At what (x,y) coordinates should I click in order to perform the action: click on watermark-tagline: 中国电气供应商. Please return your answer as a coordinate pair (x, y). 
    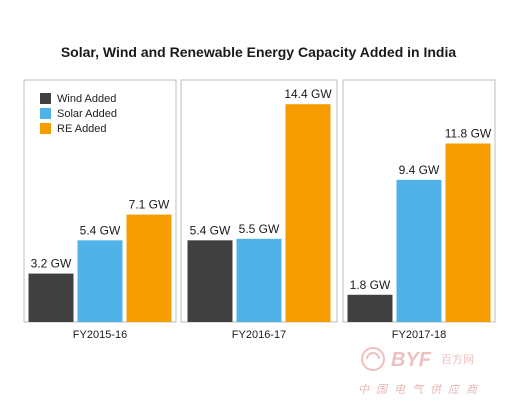
    Looking at the image, I should click on (421, 390).